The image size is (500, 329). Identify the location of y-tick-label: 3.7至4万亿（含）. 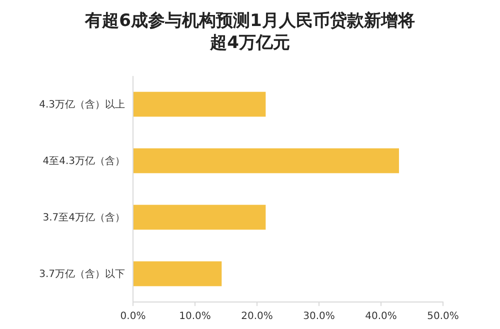
(83, 217).